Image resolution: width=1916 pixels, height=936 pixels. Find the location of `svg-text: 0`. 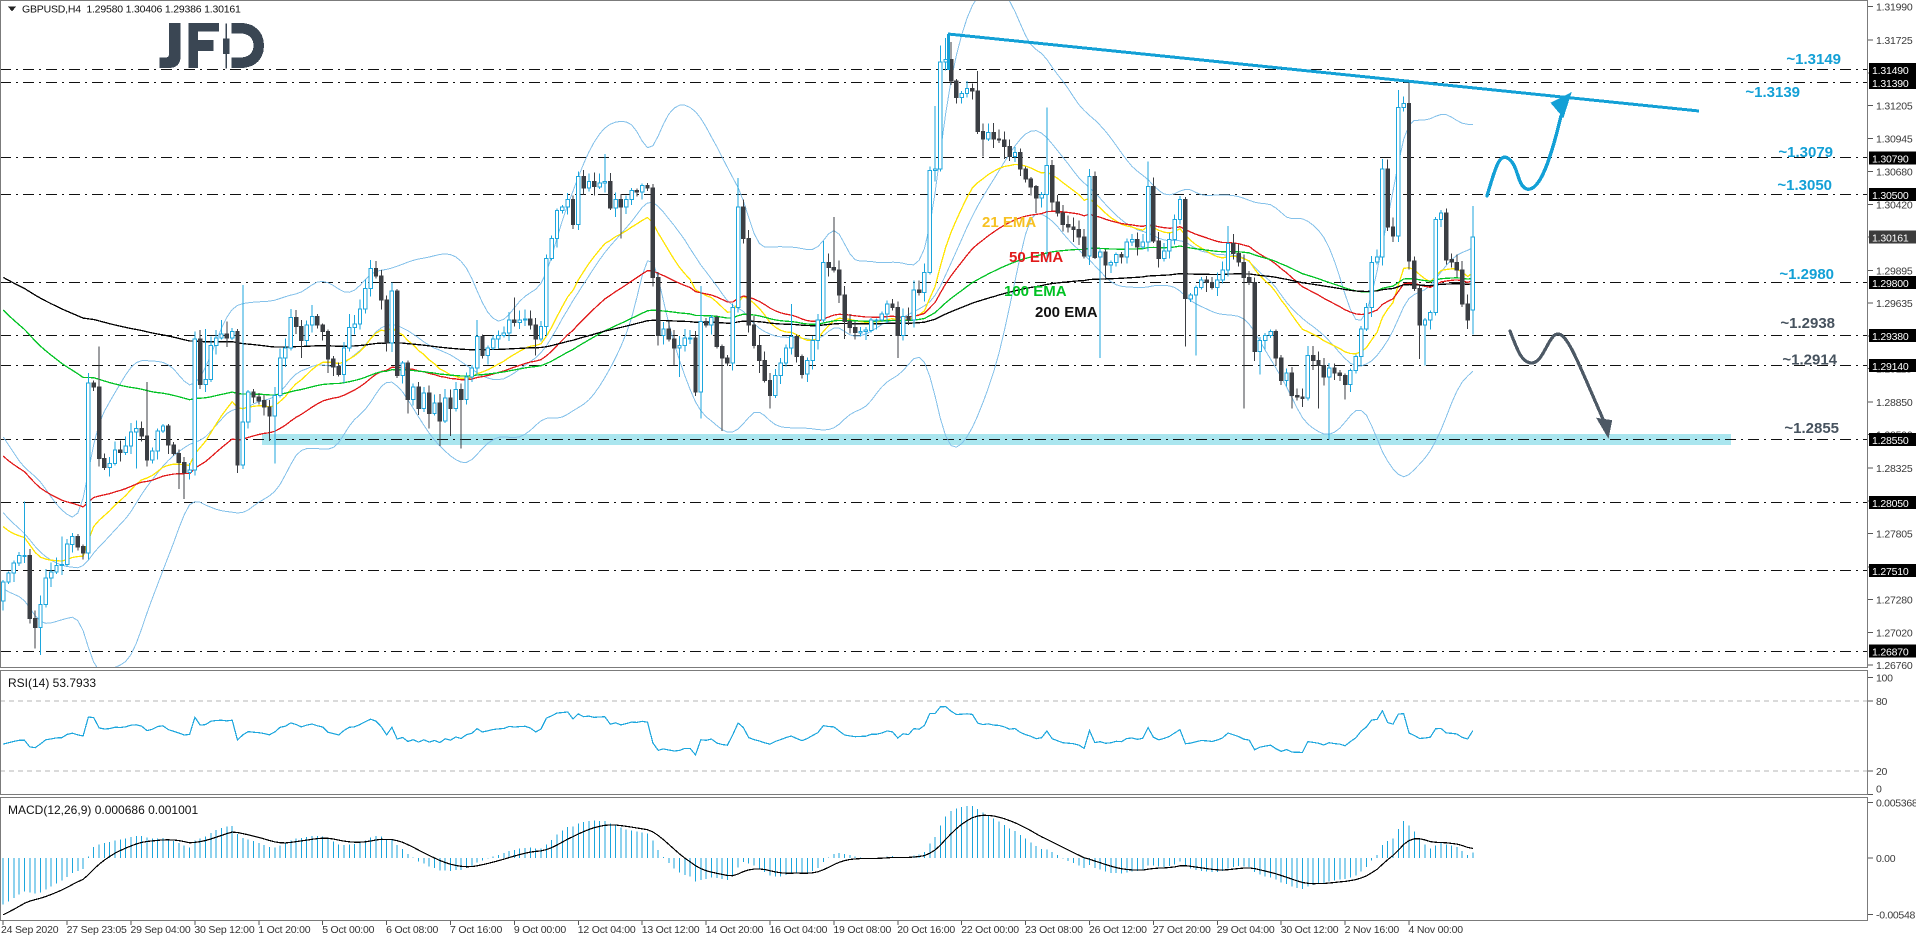

svg-text: 0 is located at coordinates (1879, 790).